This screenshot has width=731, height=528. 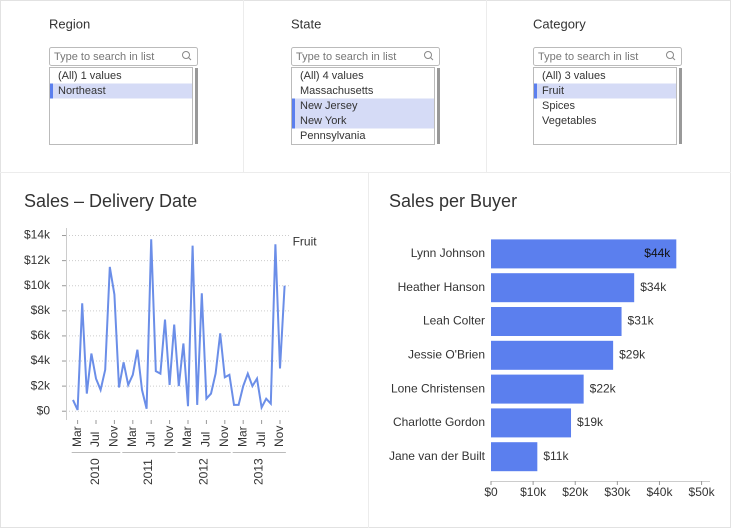 I want to click on chart-title: Sales – Delivery Date, so click(x=110, y=201).